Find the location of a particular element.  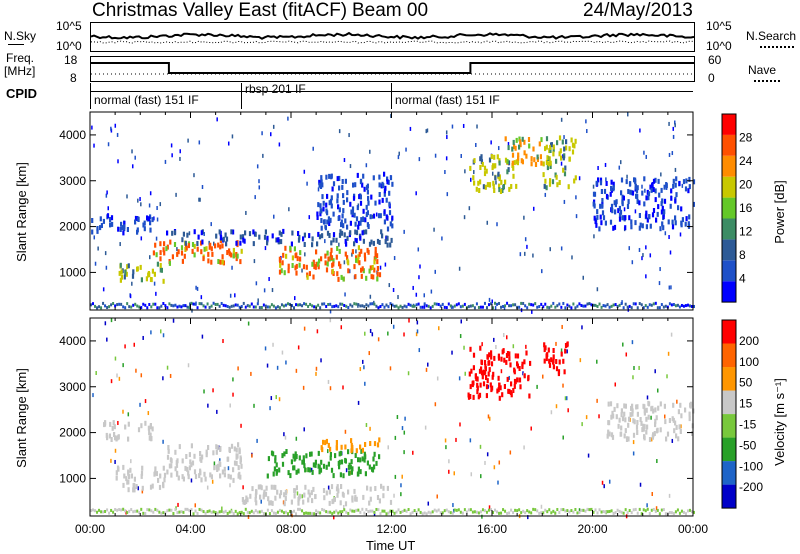

nave-label: Nave is located at coordinates (762, 70).